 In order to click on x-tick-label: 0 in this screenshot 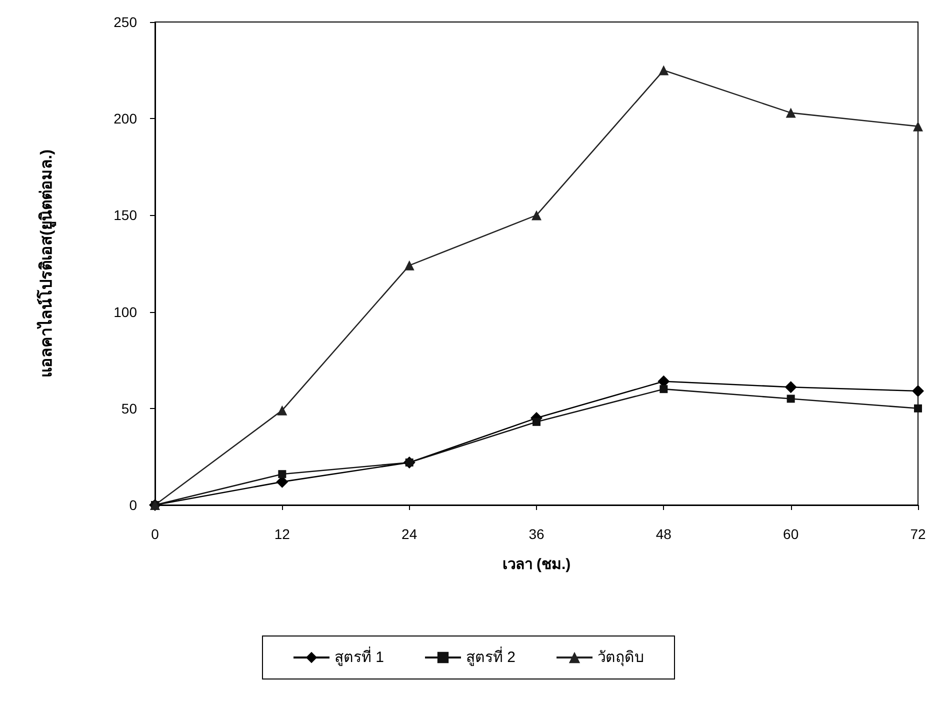, I will do `click(155, 534)`.